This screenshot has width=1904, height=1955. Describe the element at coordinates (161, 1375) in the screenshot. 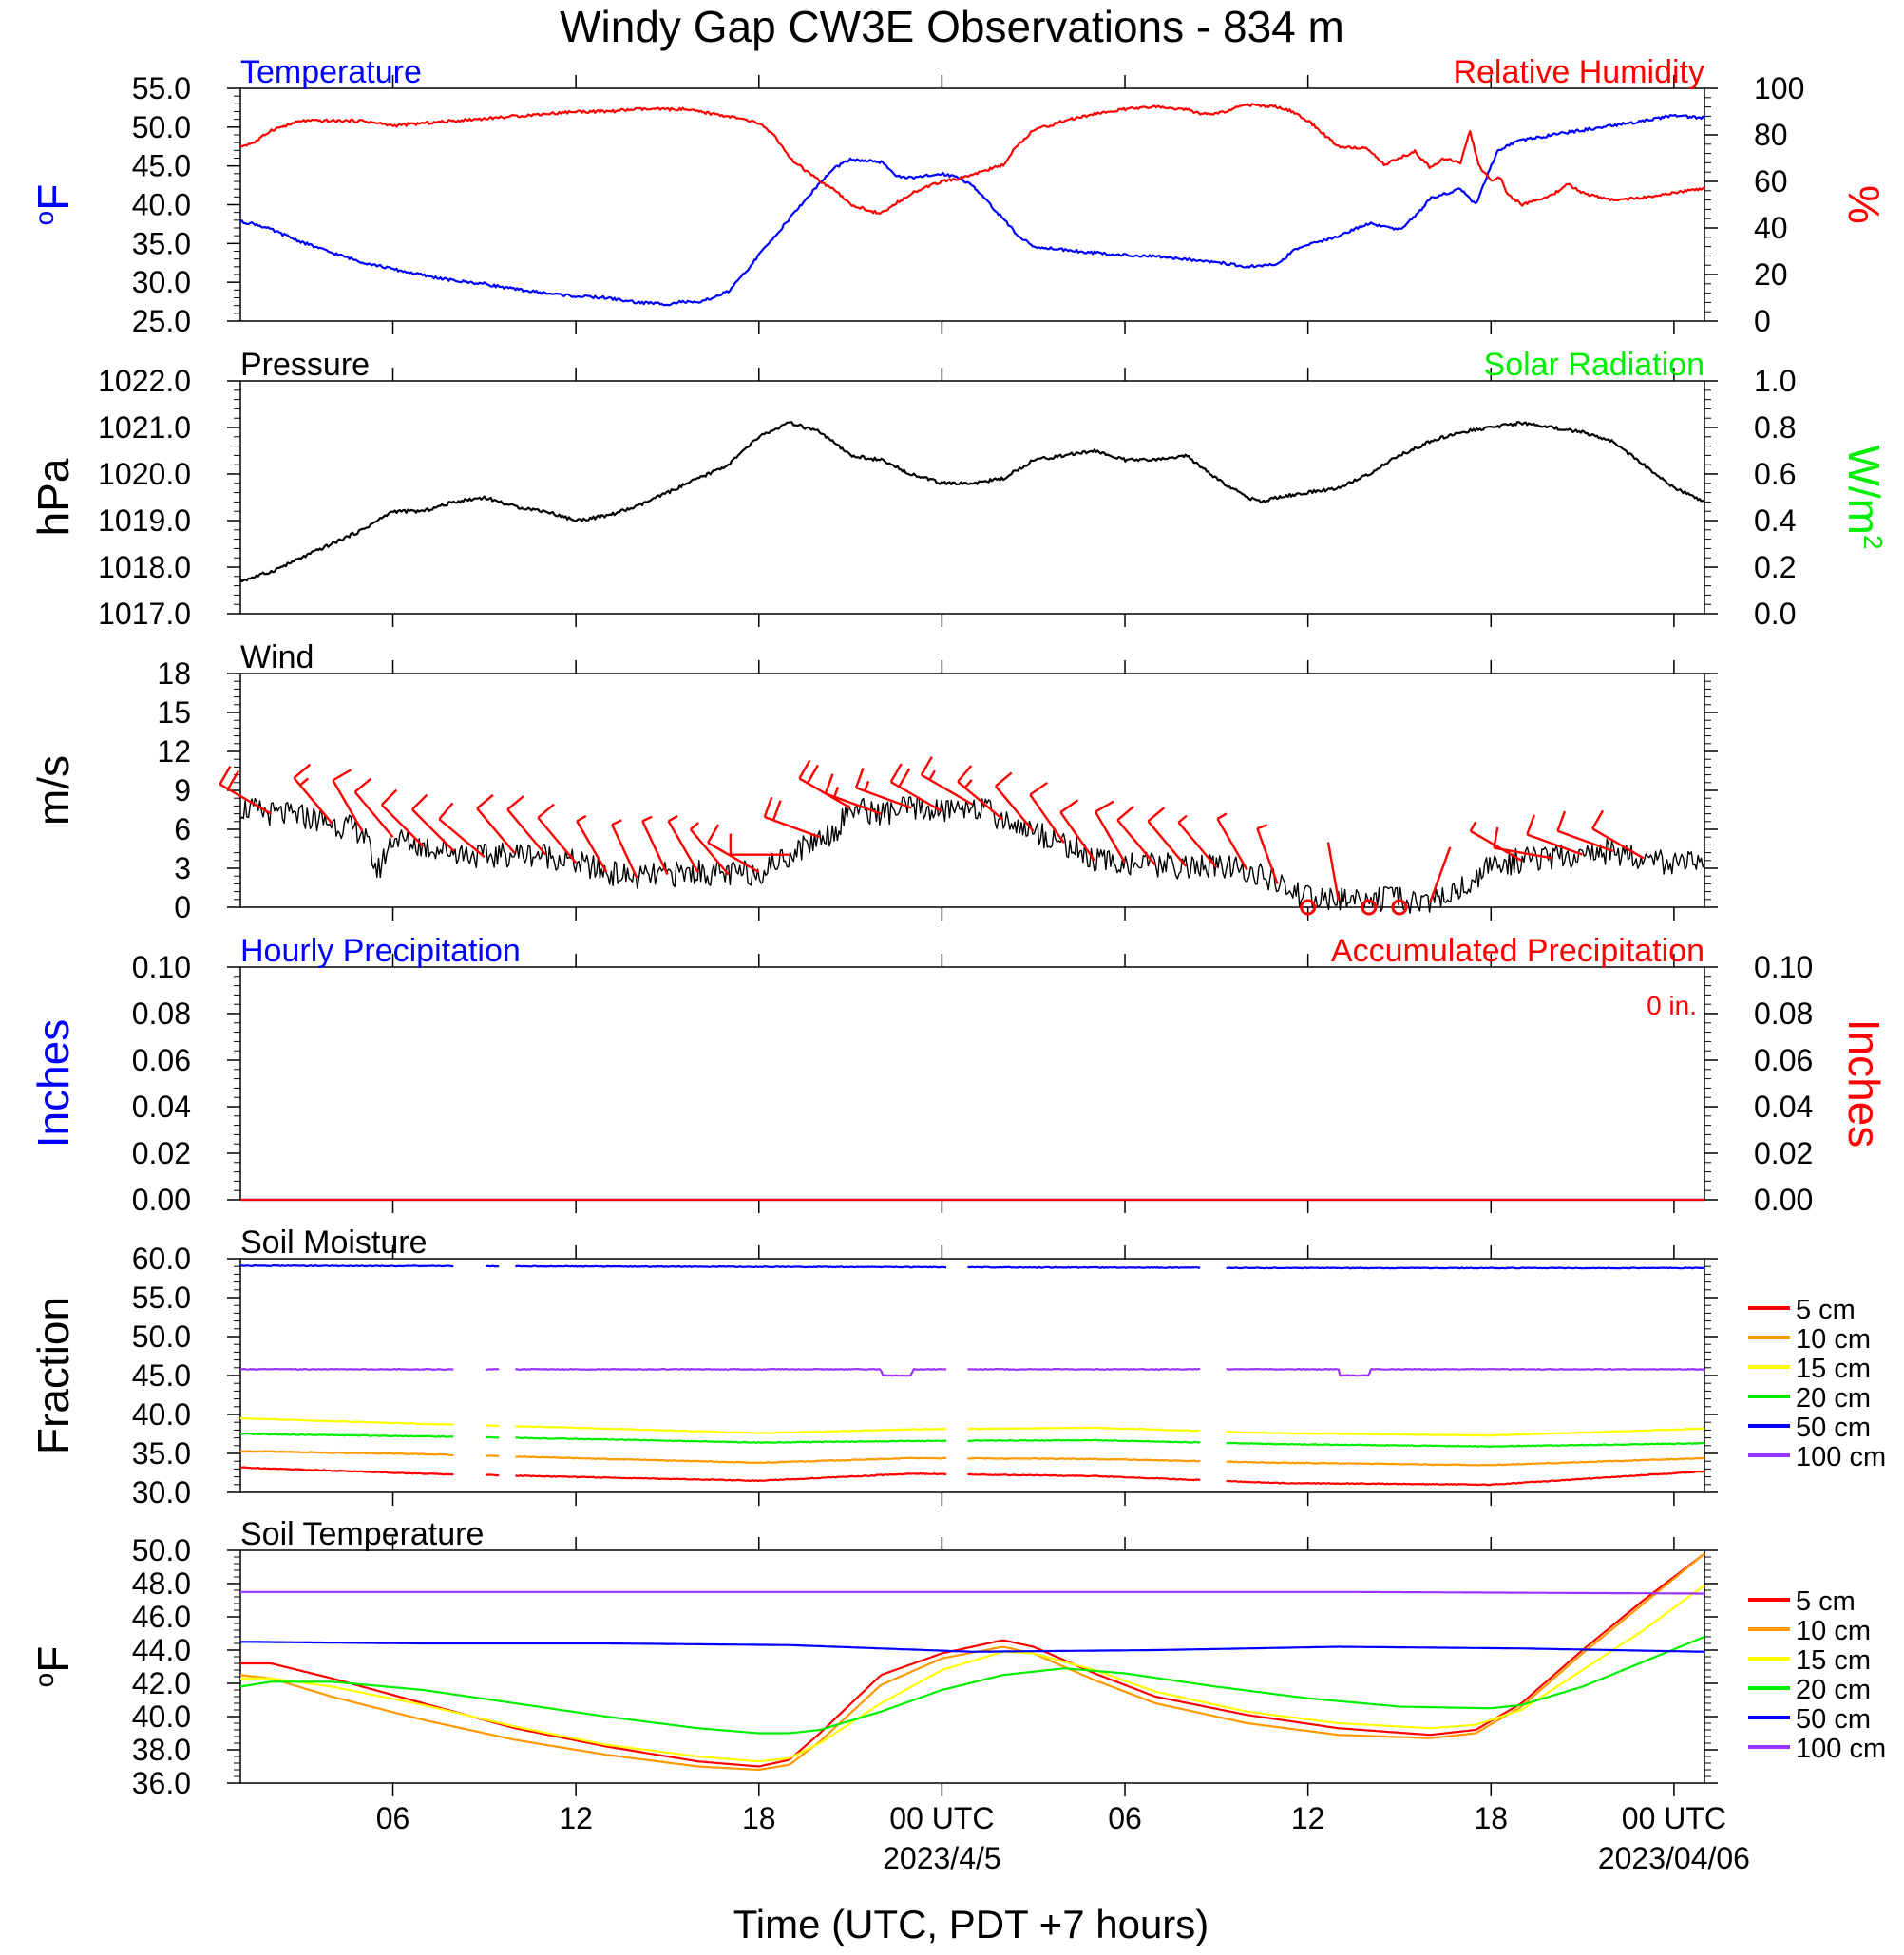

I see `y-tick-label: 45.0` at that location.